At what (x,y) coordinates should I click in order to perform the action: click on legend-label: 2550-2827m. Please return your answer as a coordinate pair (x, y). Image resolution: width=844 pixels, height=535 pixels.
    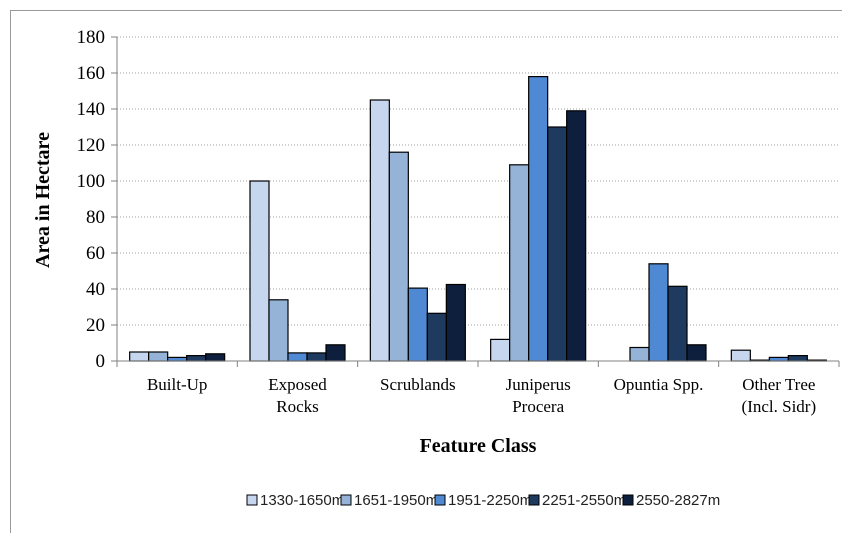
    Looking at the image, I should click on (678, 500).